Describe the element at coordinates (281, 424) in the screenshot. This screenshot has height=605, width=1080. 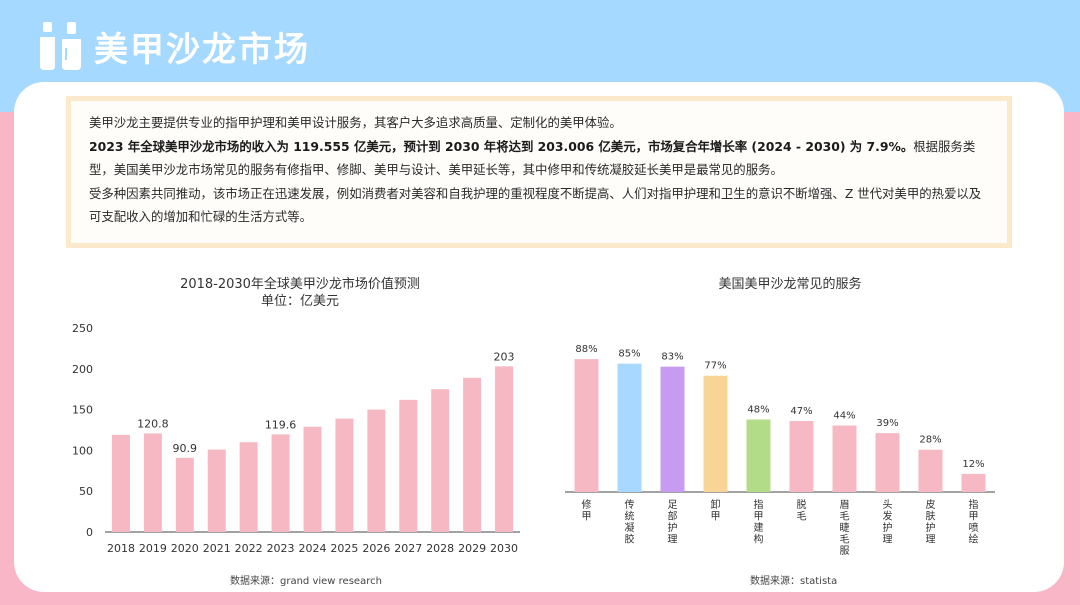
I see `data-label: 119.6` at that location.